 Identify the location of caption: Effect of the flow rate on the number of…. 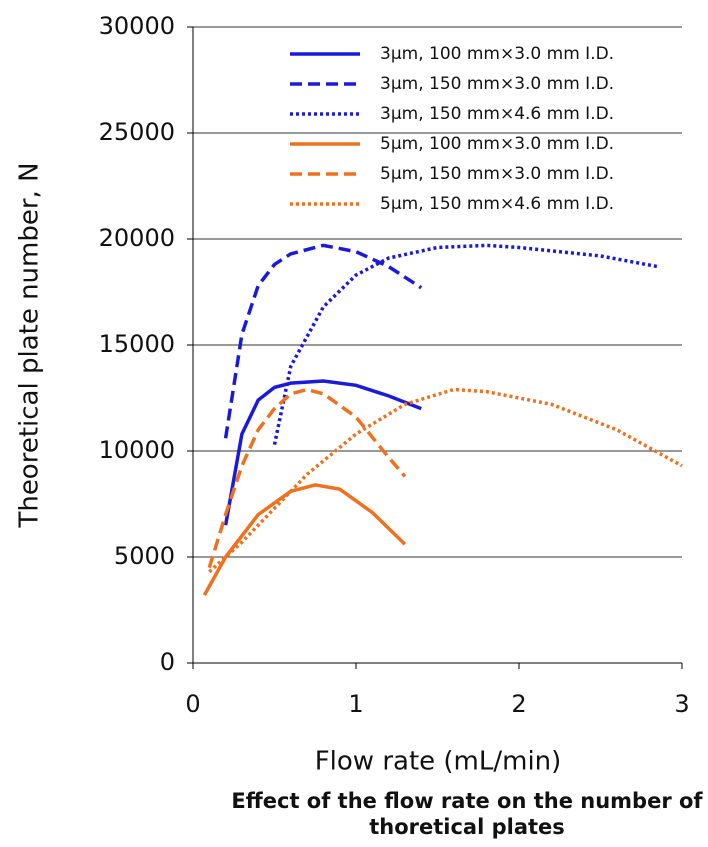
(467, 814).